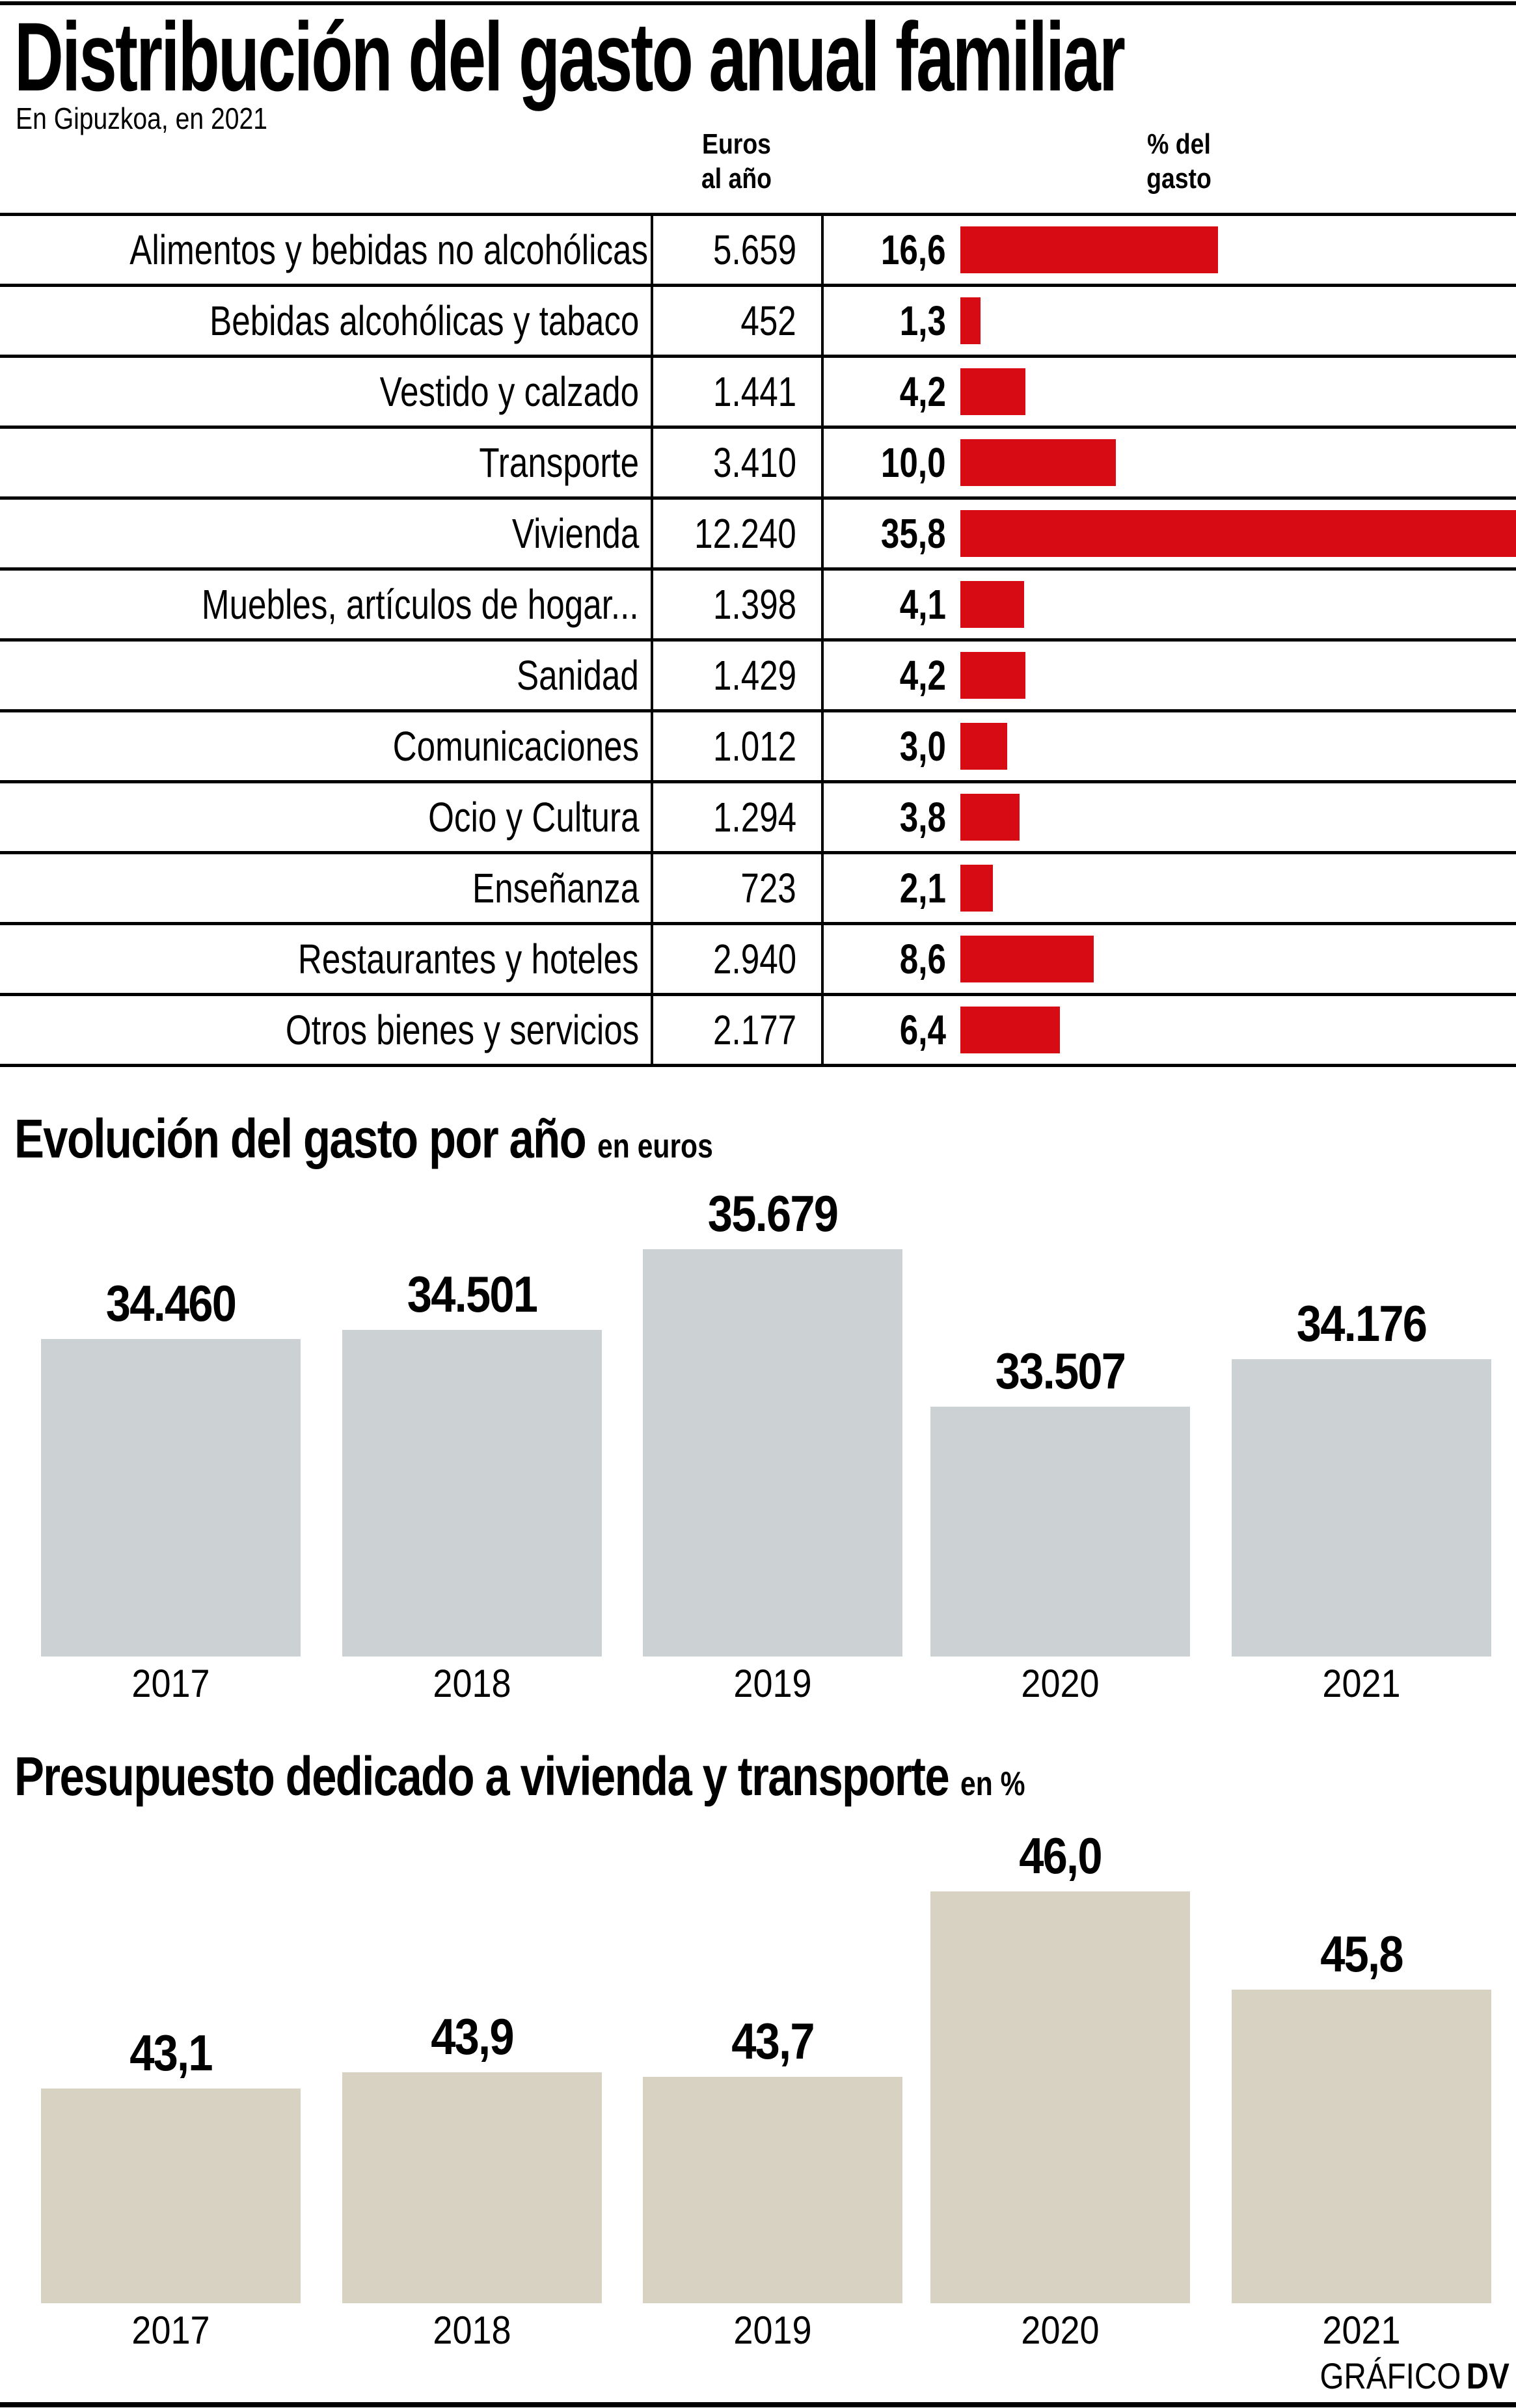  Describe the element at coordinates (768, 320) in the screenshot. I see `euros-value-text: 452` at that location.